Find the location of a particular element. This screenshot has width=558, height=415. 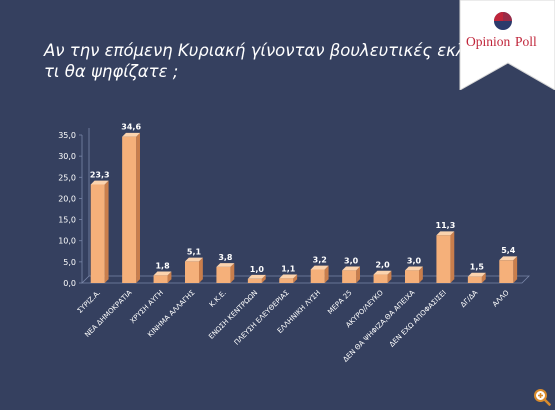

category-label: ΣΥΡΙΖ.Α. is located at coordinates (89, 302).